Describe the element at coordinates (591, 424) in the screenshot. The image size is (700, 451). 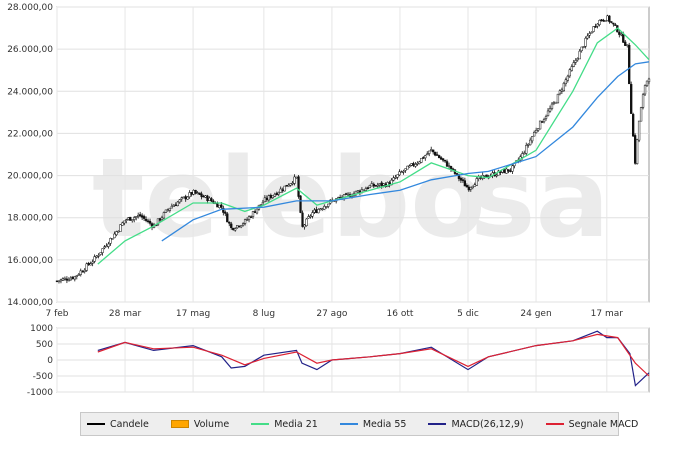
I see `legend-item: Segnale MACD` at that location.